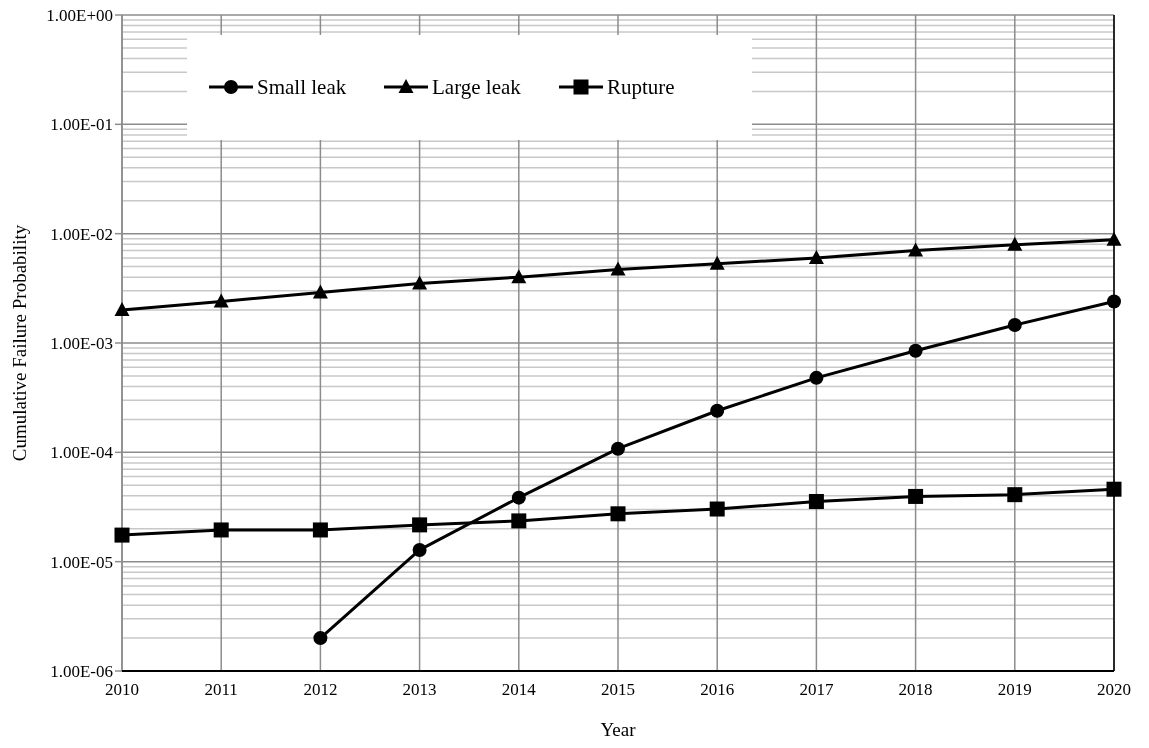 Image resolution: width=1149 pixels, height=748 pixels. Describe the element at coordinates (618, 689) in the screenshot. I see `x-tick-label: 2015` at that location.